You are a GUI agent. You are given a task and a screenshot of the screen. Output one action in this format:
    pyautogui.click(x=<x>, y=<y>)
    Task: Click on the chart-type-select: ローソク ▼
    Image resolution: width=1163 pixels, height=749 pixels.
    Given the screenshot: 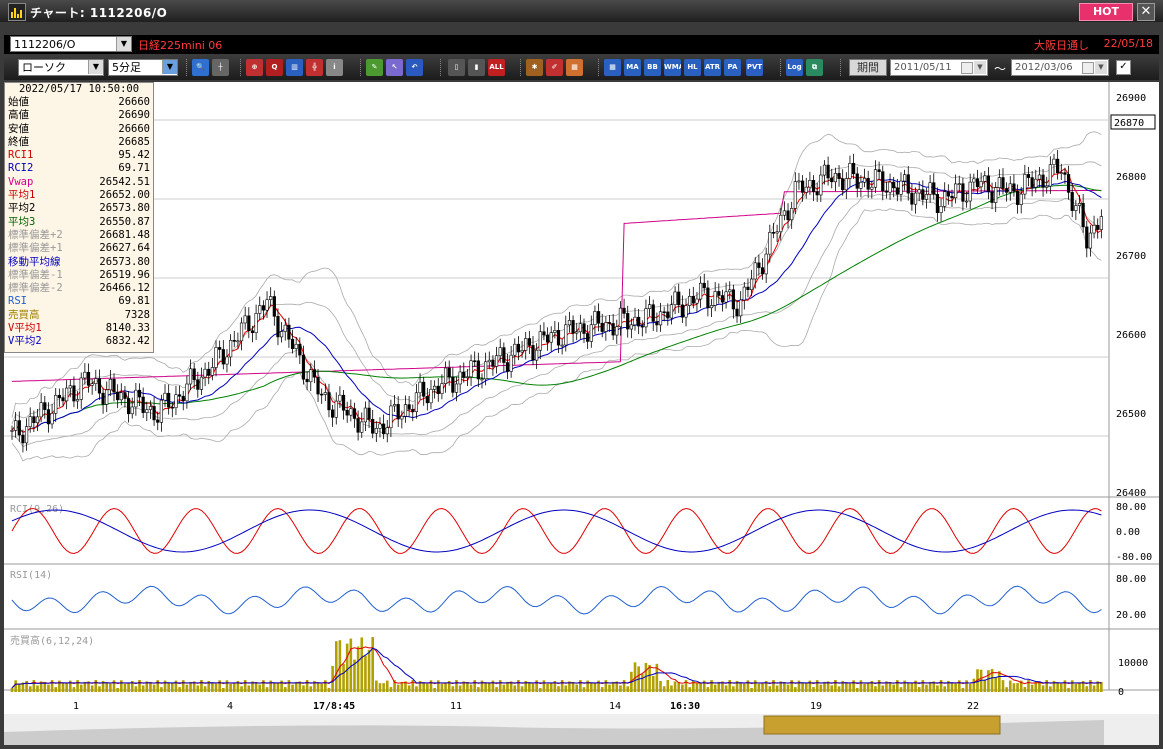 What is the action you would take?
    pyautogui.click(x=61, y=67)
    